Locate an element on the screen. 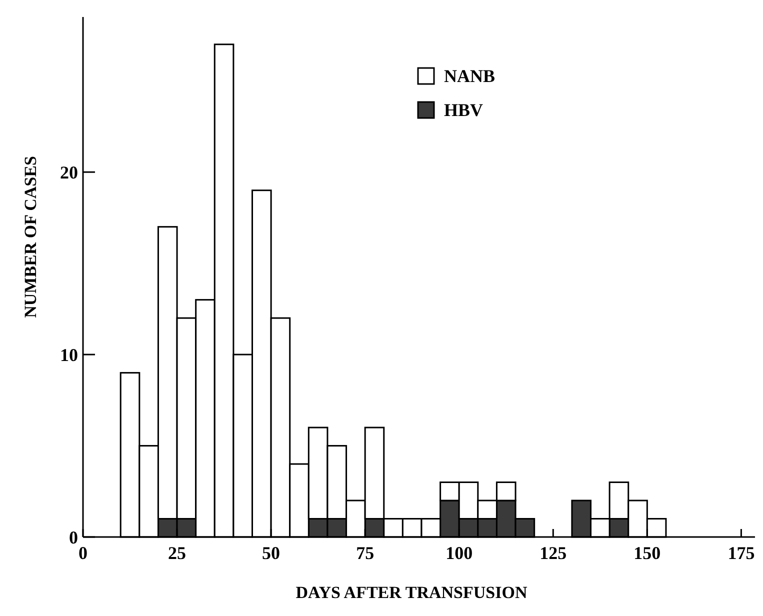  x-tick-label: 75 is located at coordinates (365, 553).